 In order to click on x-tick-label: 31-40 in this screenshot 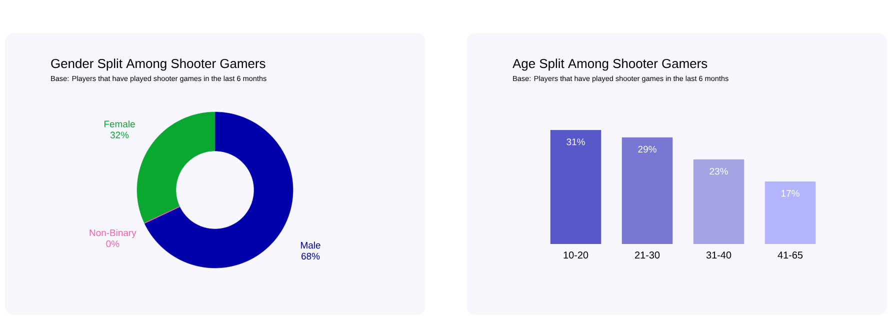, I will do `click(719, 255)`.